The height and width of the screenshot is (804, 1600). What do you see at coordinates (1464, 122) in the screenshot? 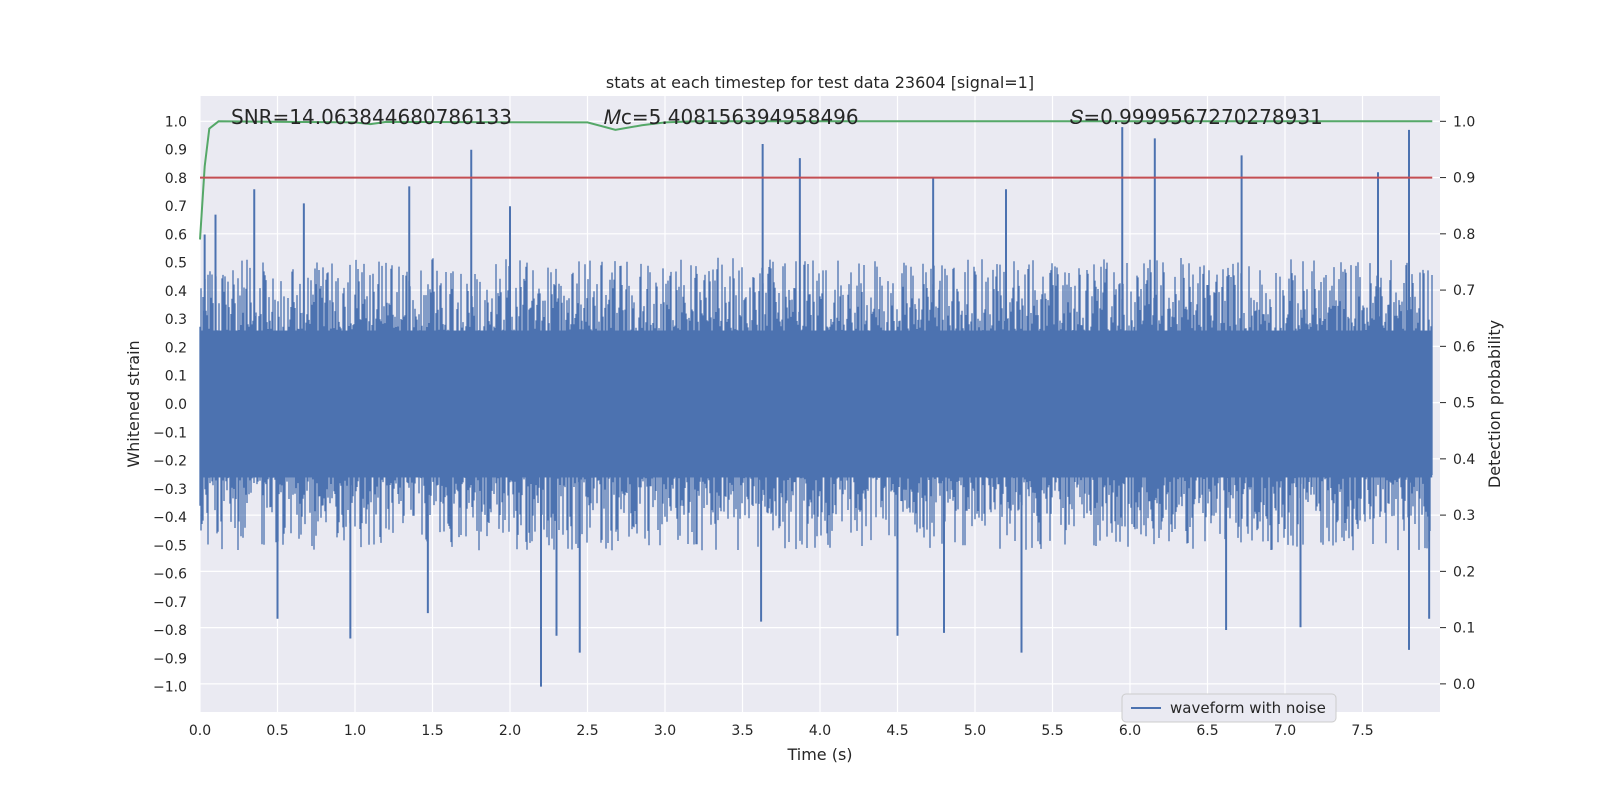
I see `y2-tick-label: 1.0` at bounding box center [1464, 122].